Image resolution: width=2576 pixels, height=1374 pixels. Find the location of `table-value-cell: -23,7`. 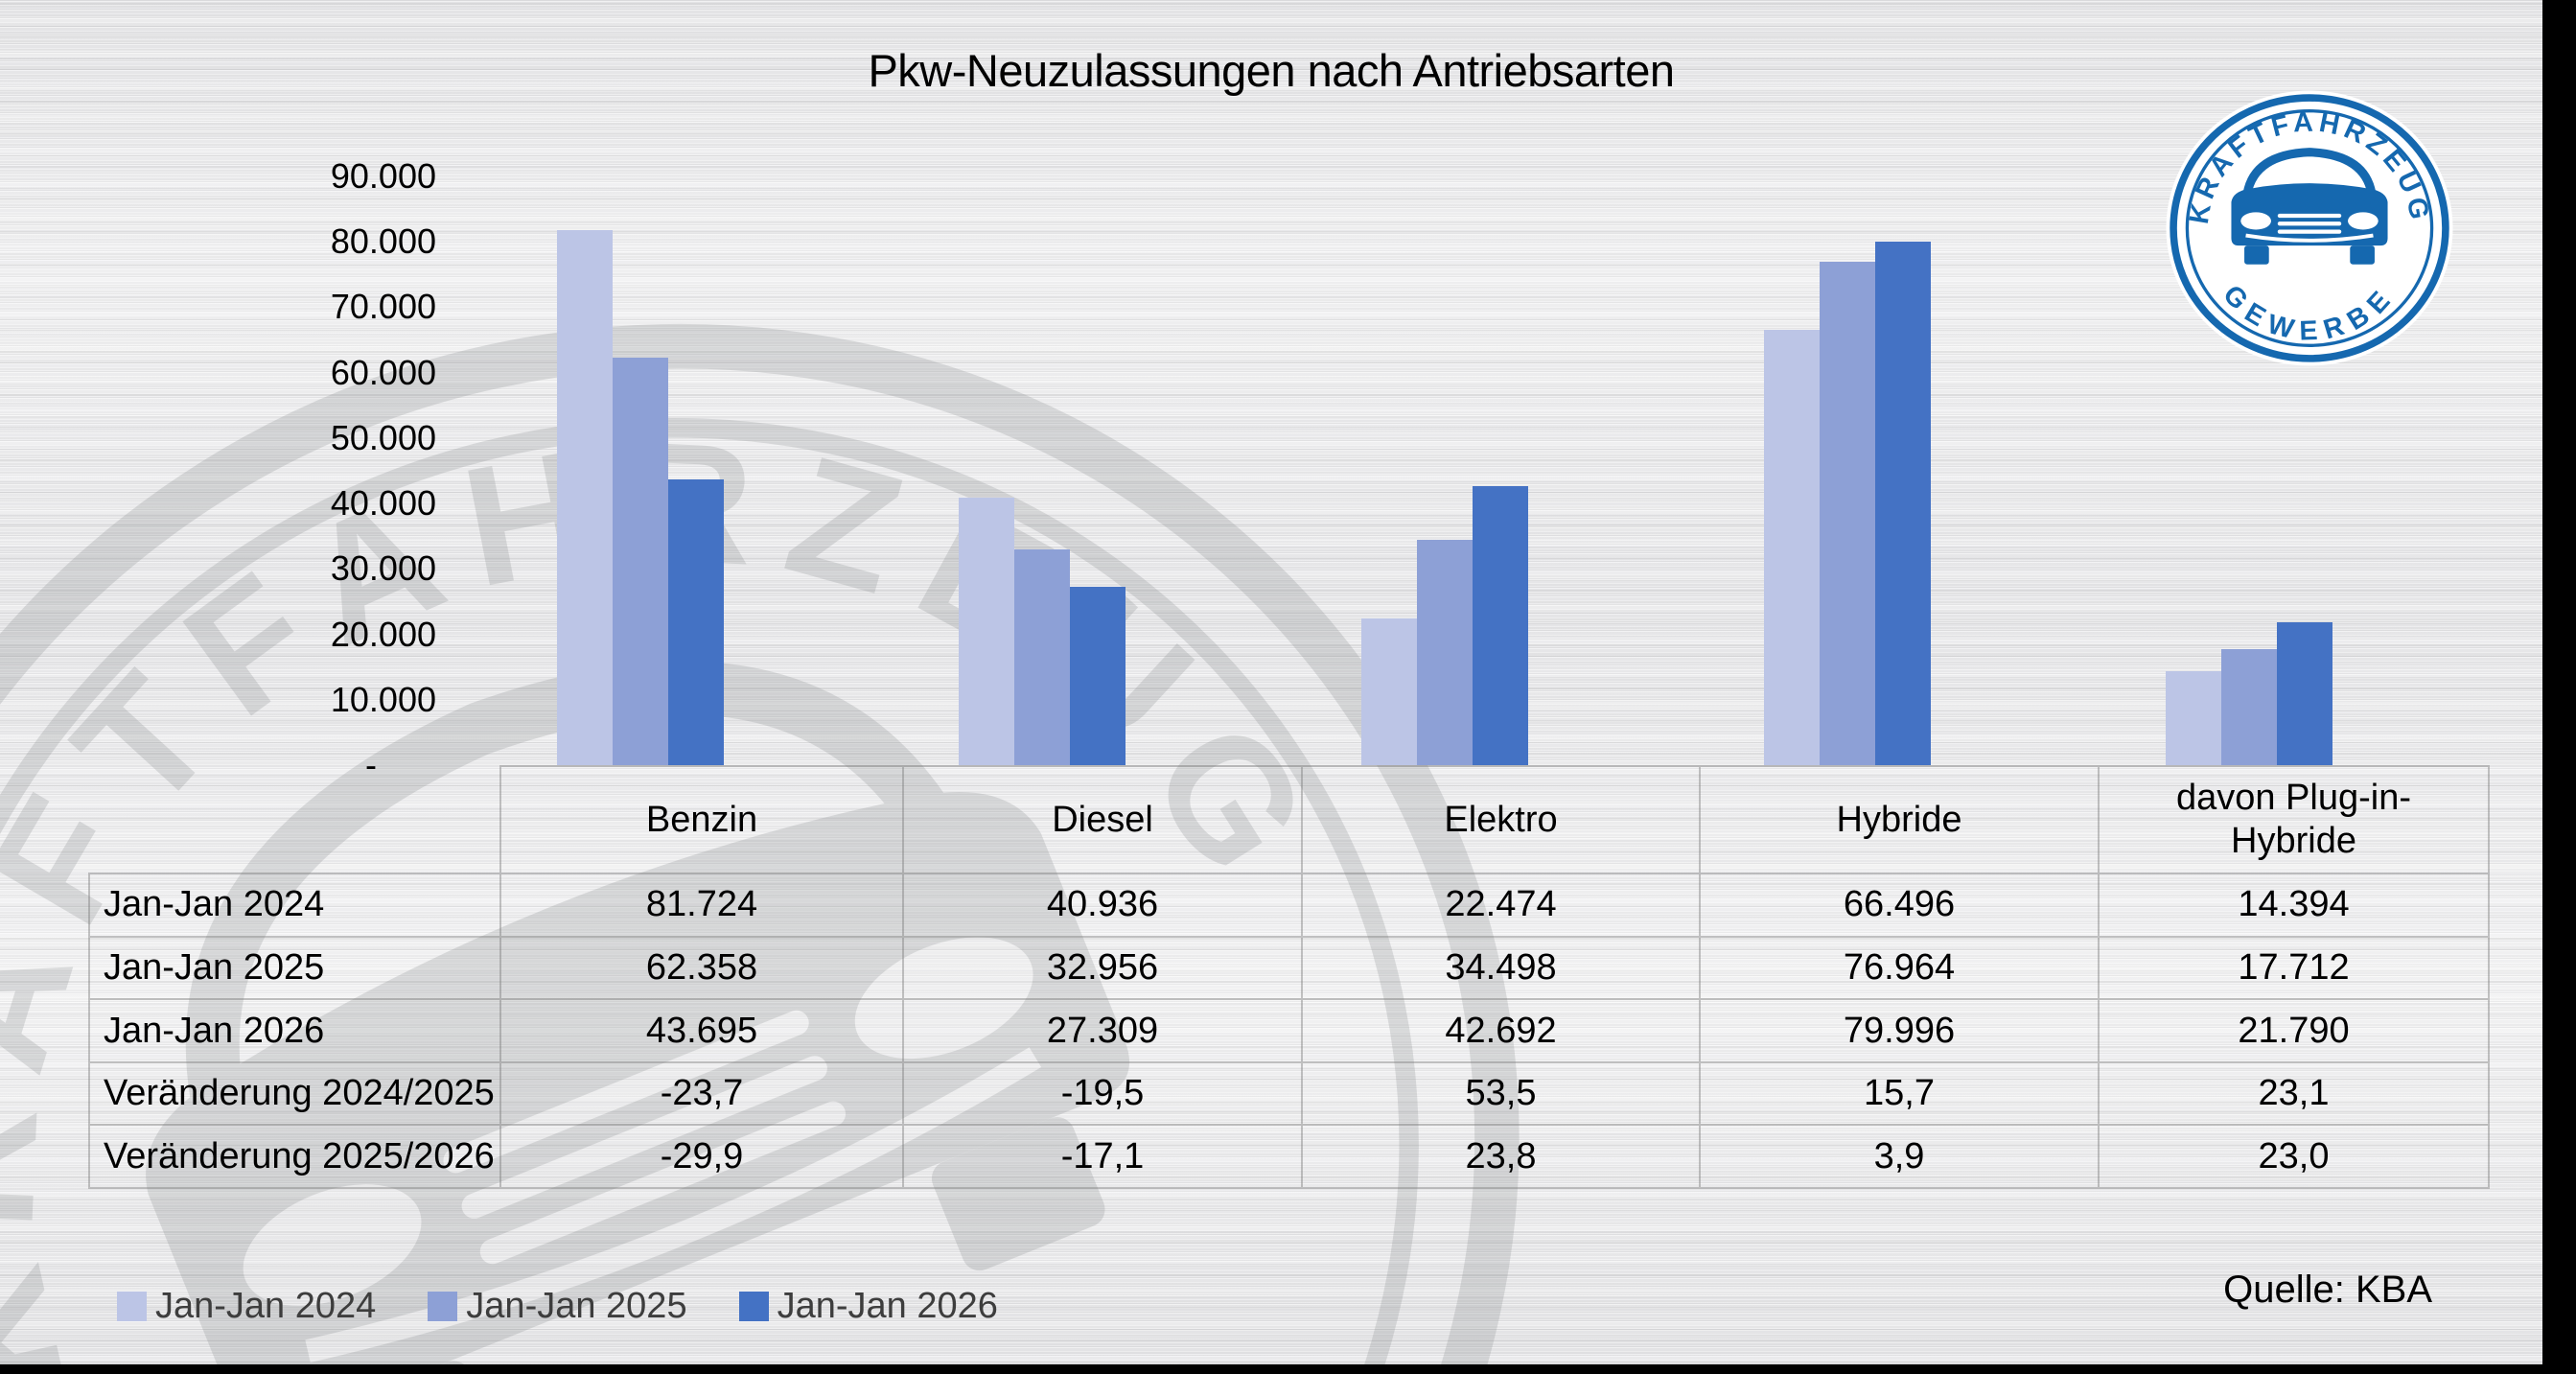

table-value-cell: -23,7 is located at coordinates (703, 1095).